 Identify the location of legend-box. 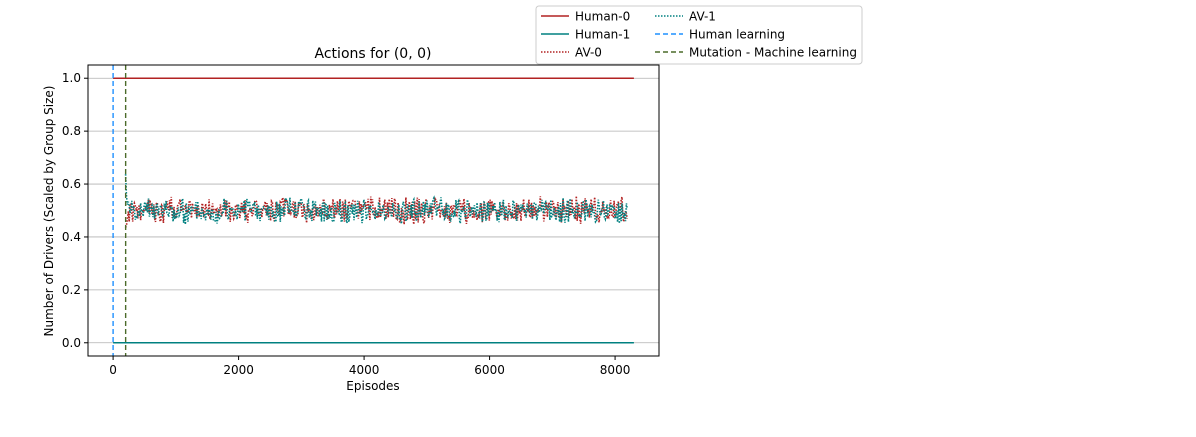
(699, 35).